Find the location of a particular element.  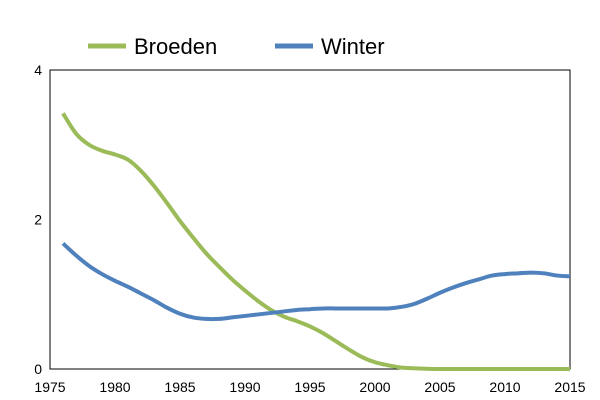

y-axis: 0 2 4 is located at coordinates (38, 219).